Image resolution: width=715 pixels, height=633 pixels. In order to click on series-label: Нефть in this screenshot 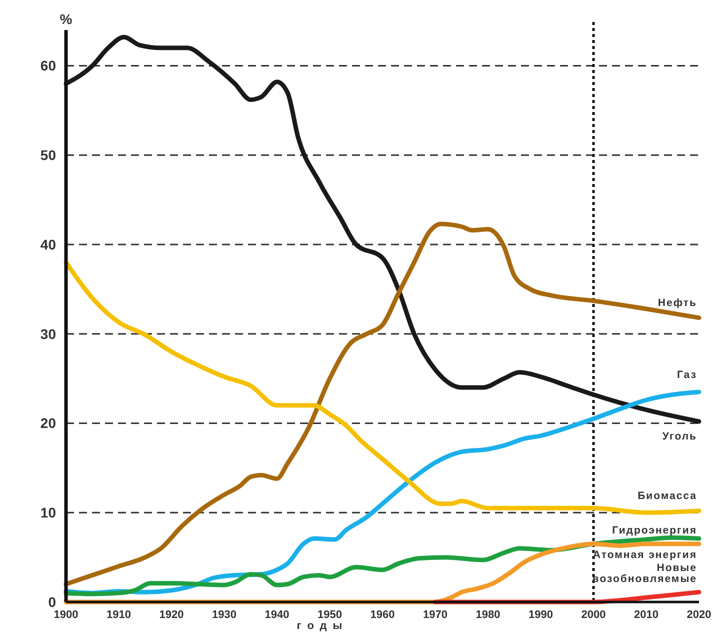, I will do `click(677, 302)`.